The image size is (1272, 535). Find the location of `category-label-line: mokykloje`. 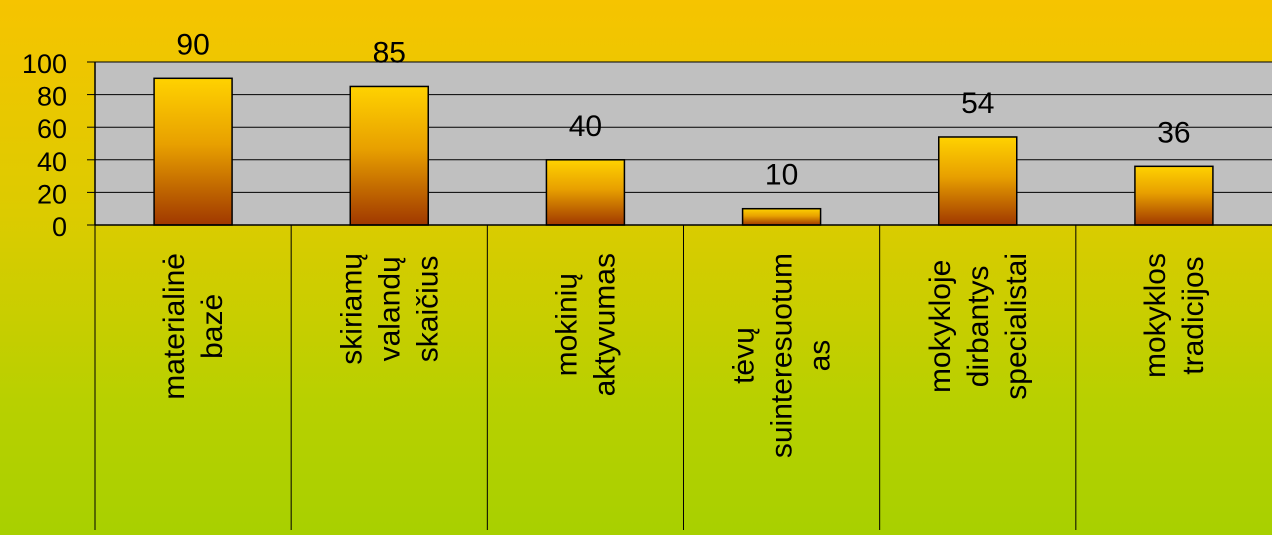

category-label-line: mokykloje is located at coordinates (940, 326).